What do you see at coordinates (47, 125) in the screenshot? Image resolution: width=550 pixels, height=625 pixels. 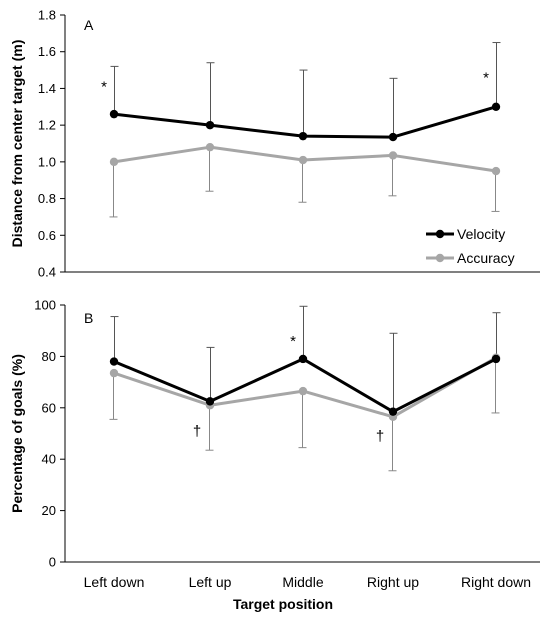 I see `y-tick-label: 1.2` at bounding box center [47, 125].